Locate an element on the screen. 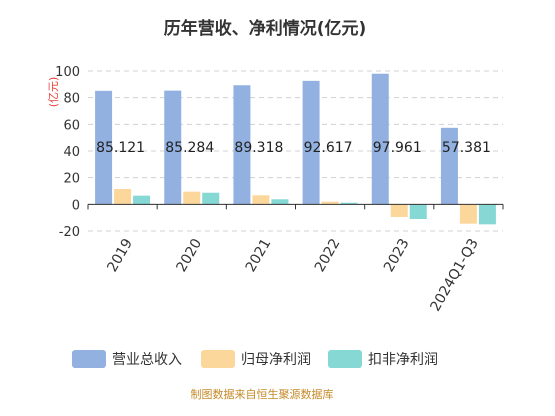  bar-1-2019 is located at coordinates (104, 147).